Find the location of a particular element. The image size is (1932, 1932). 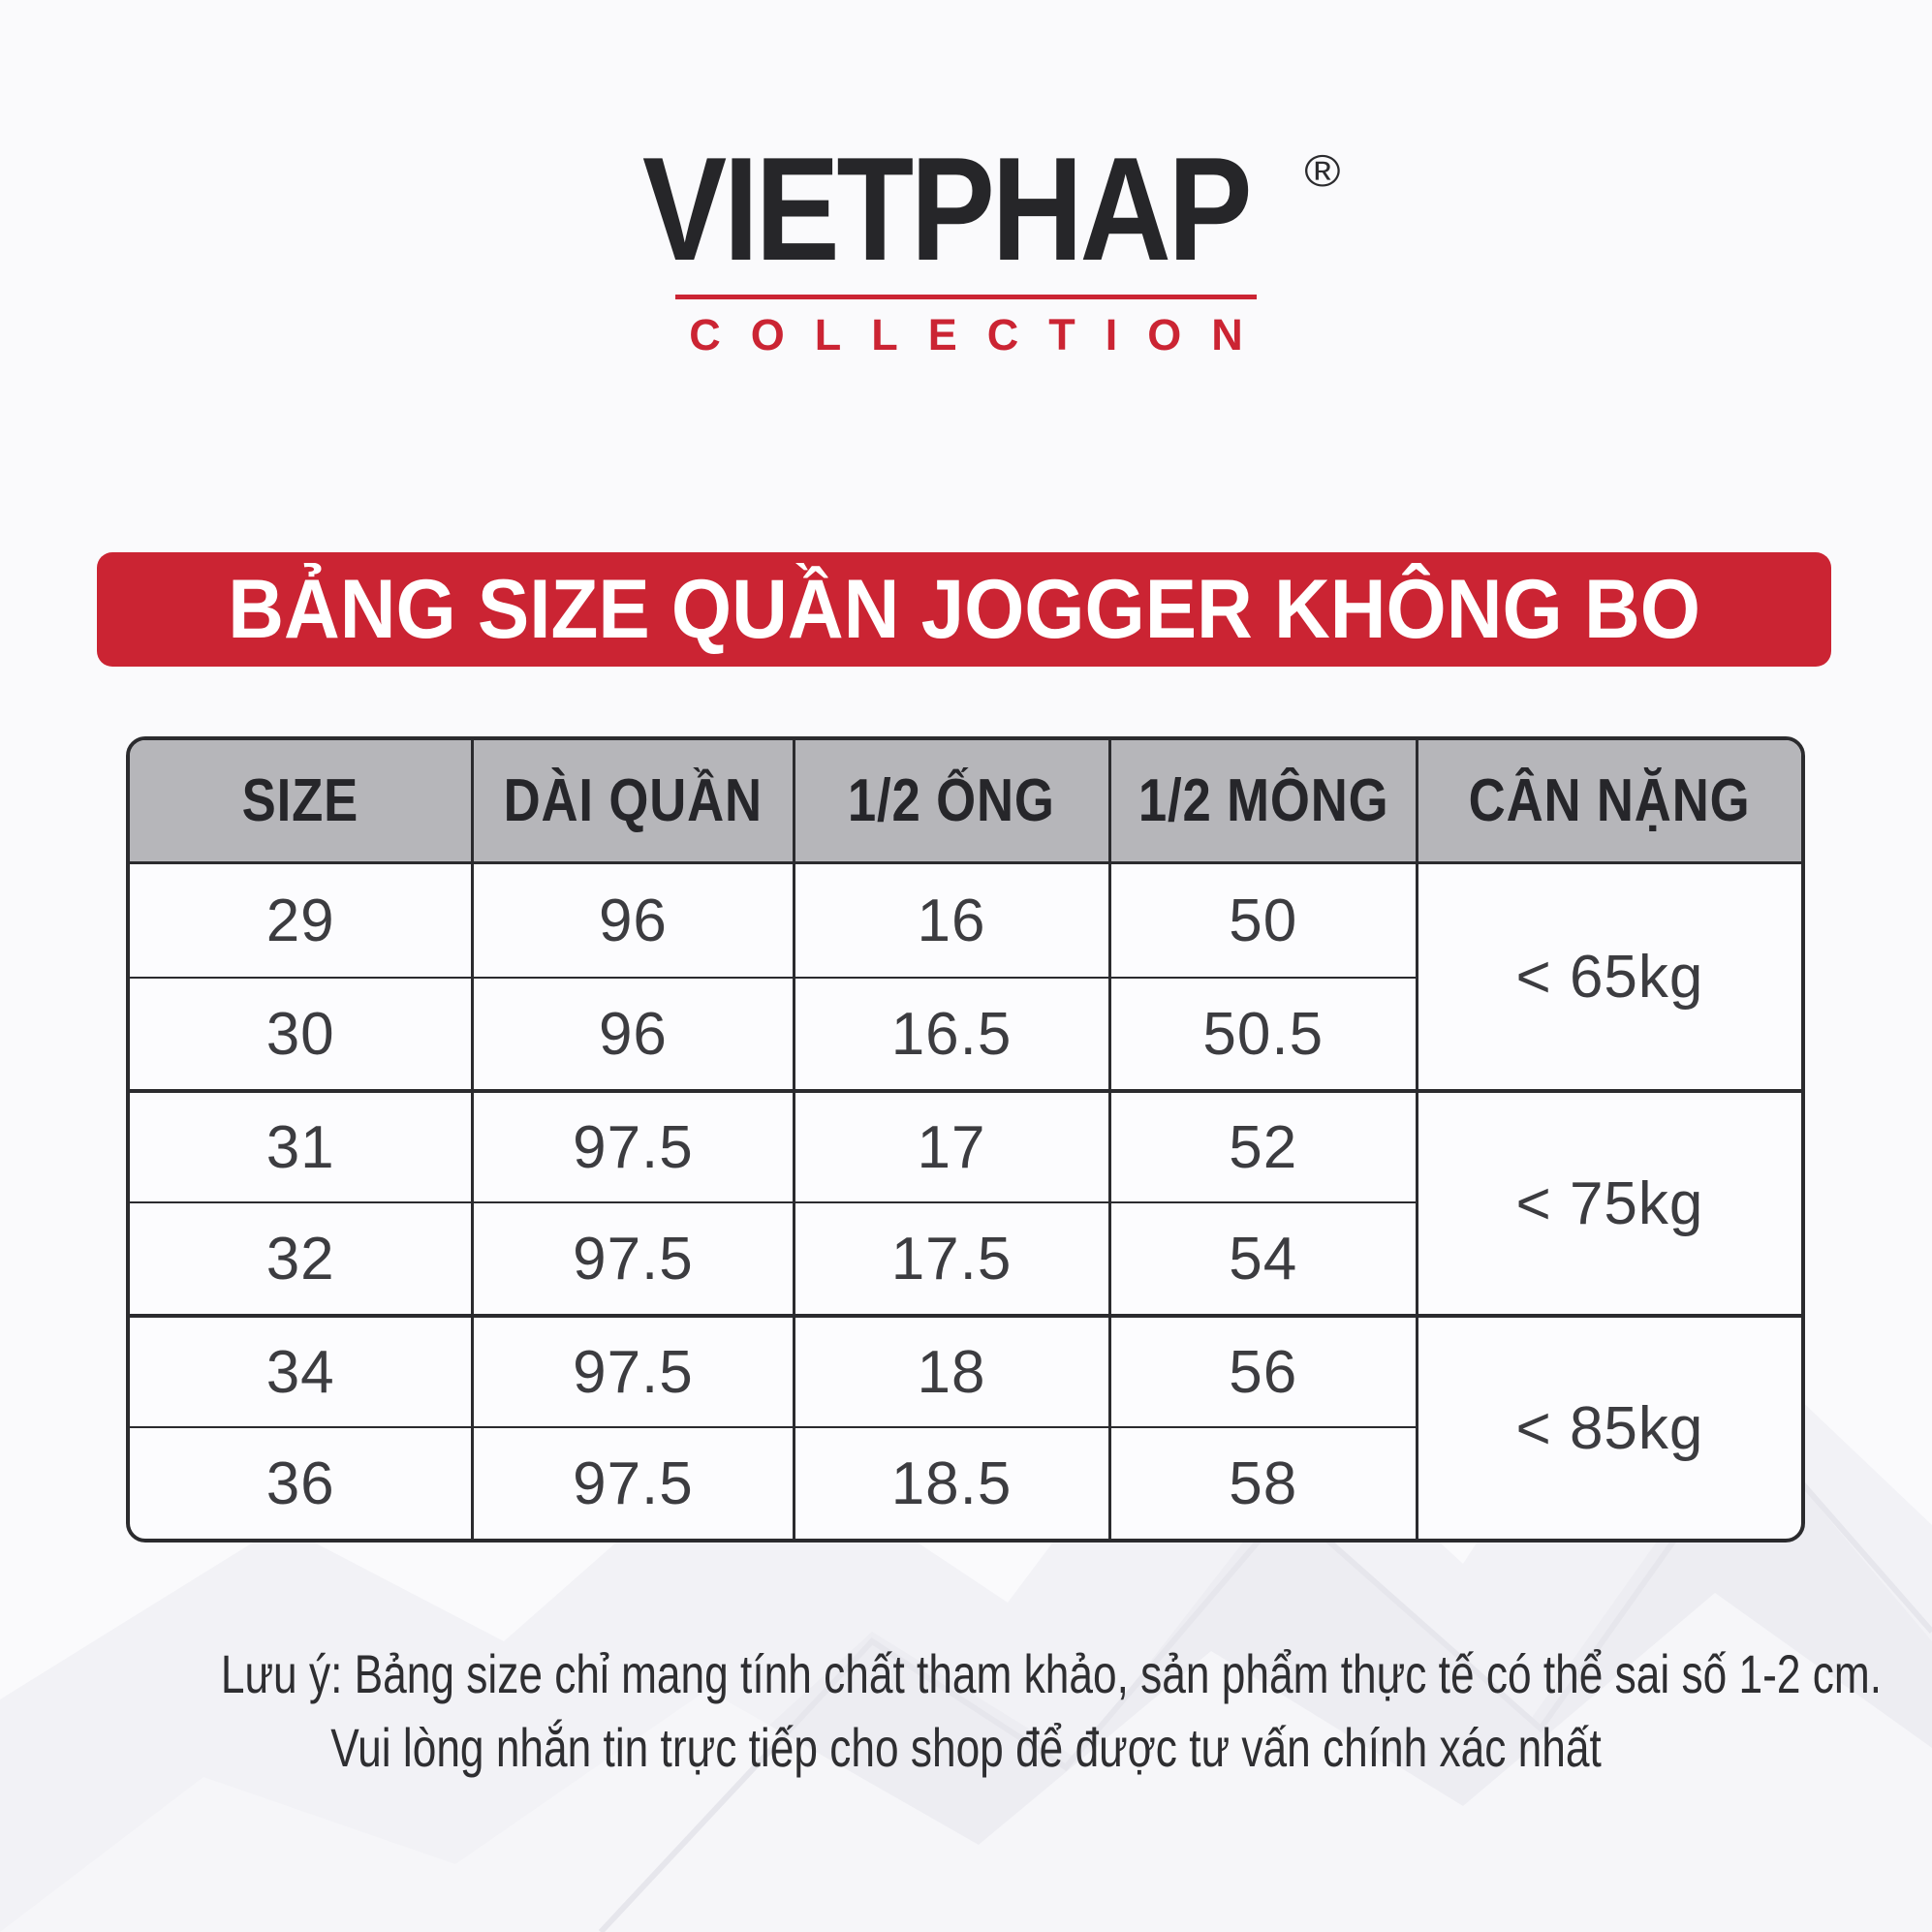

table-row-size-34: 34 97.5 18 56 < 85kg is located at coordinates (966, 1388).